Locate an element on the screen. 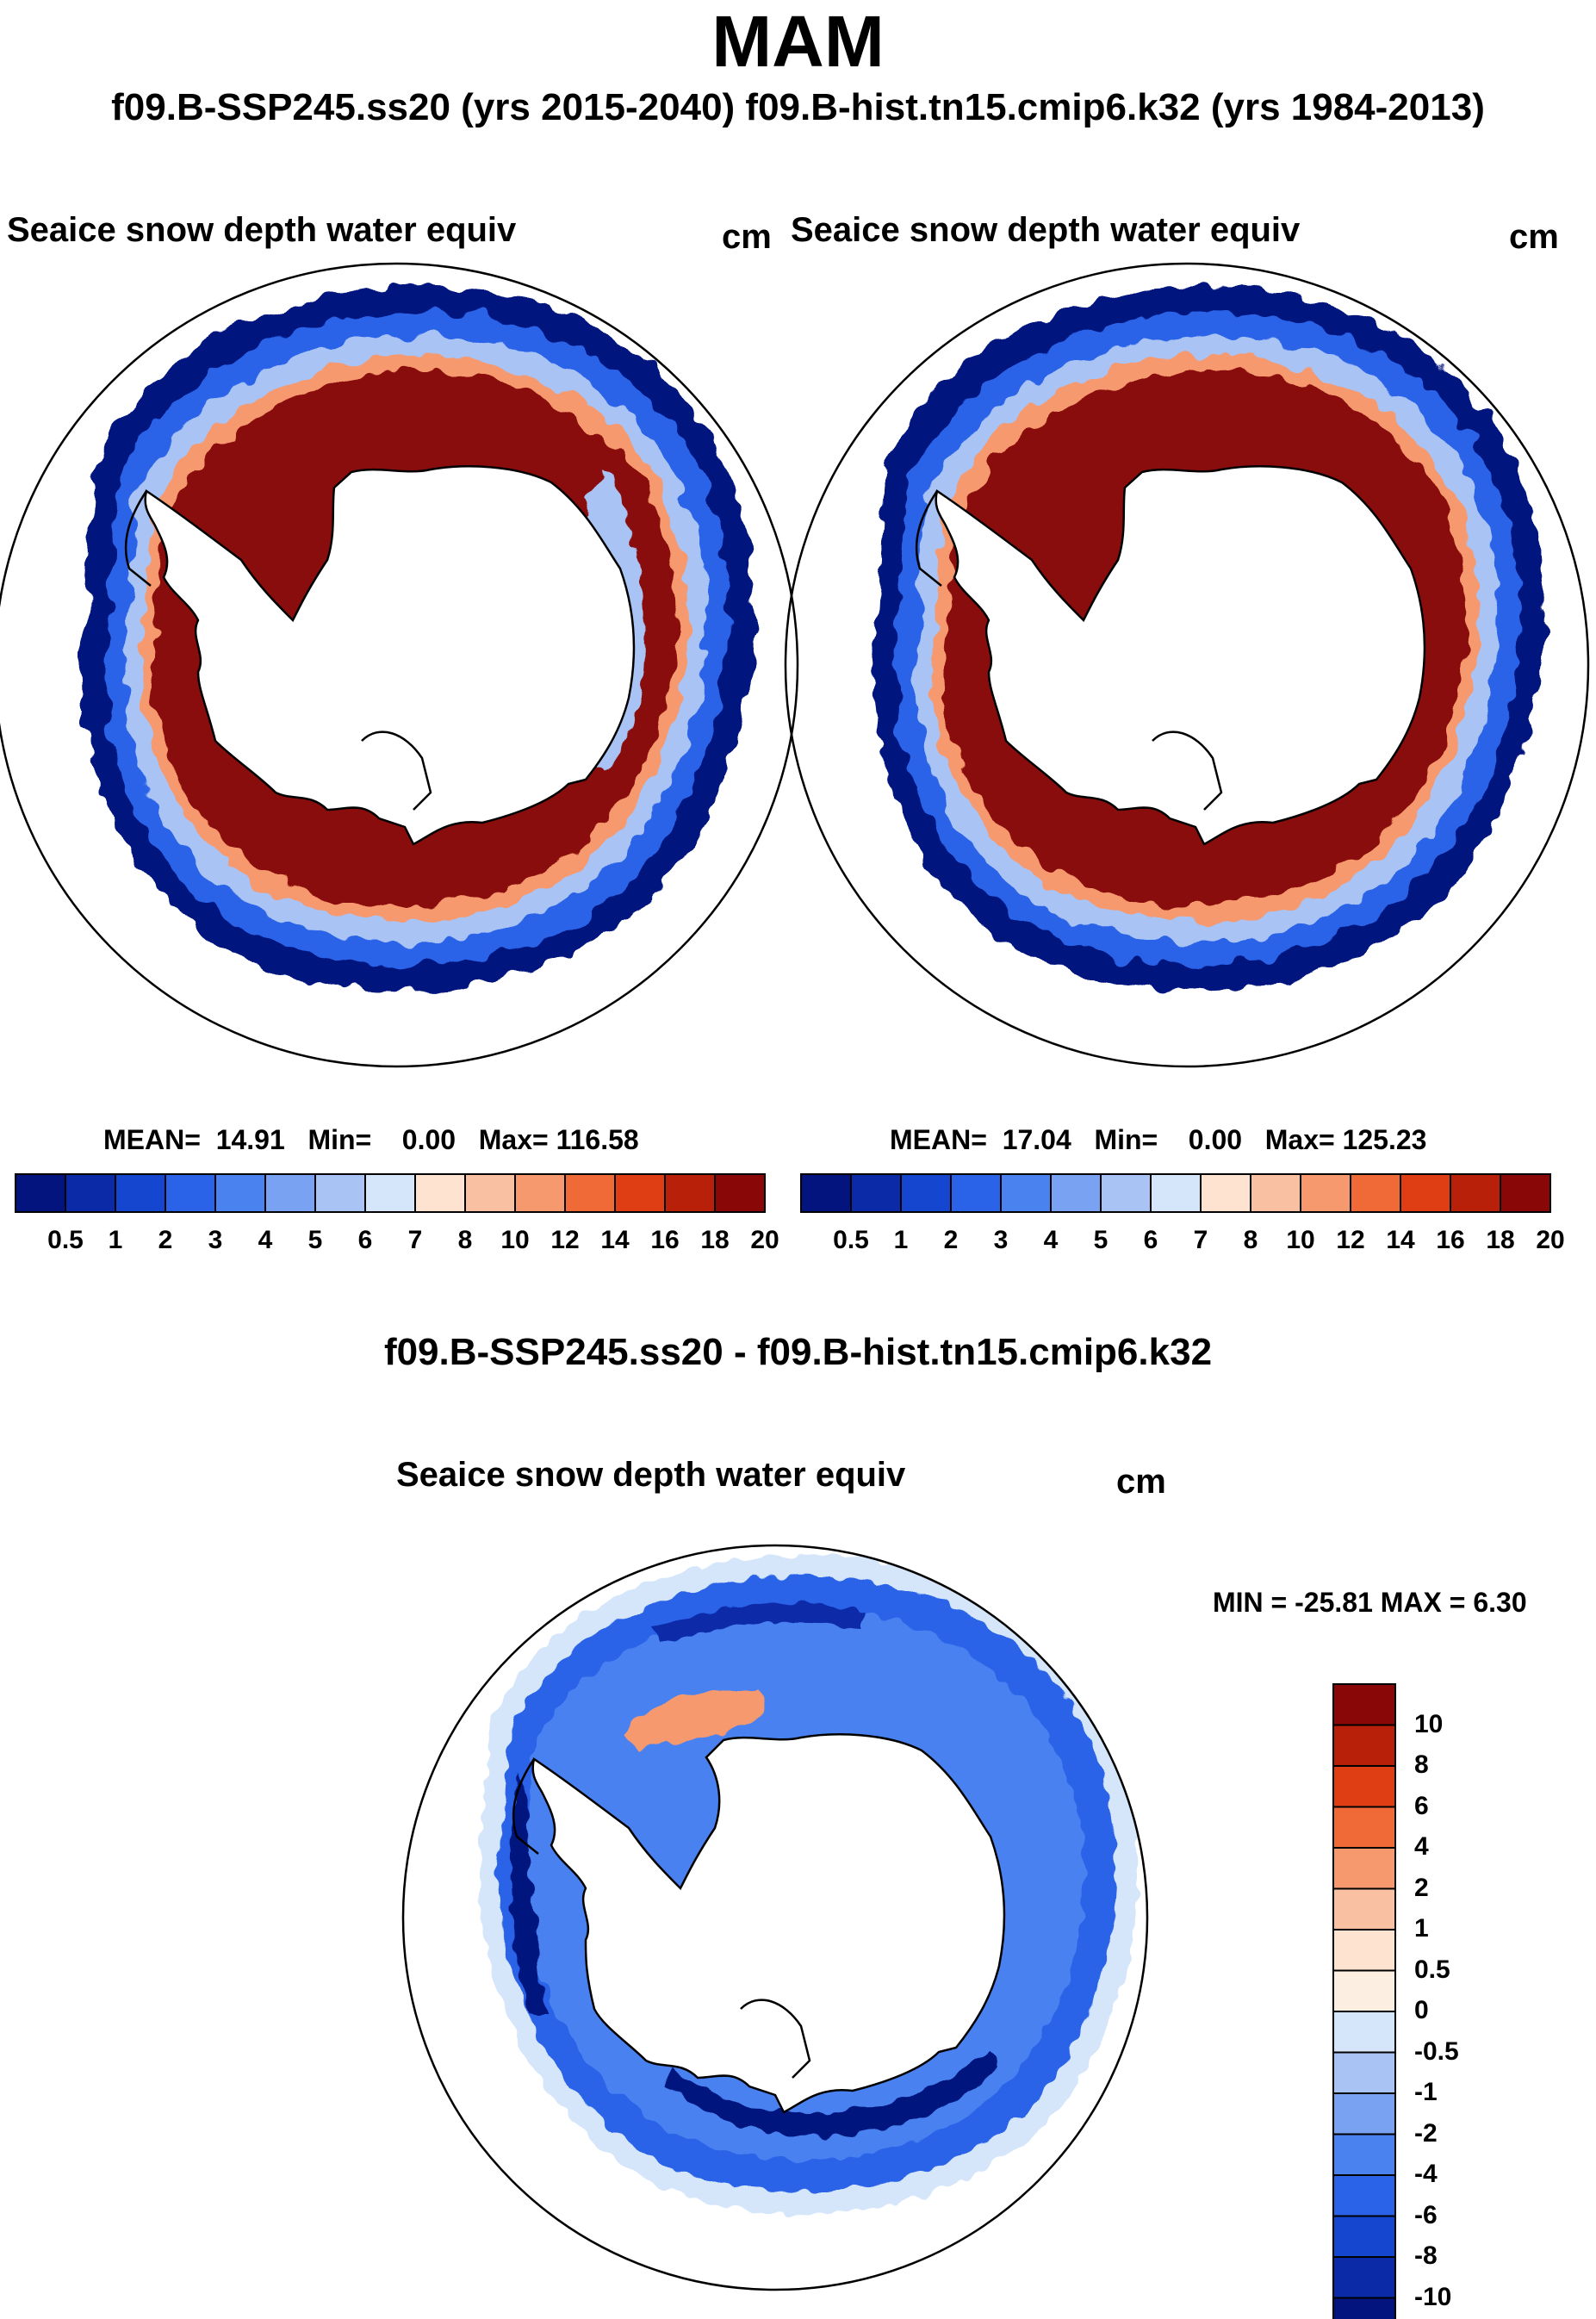  right-mean-value: 17.04 is located at coordinates (1036, 1140).